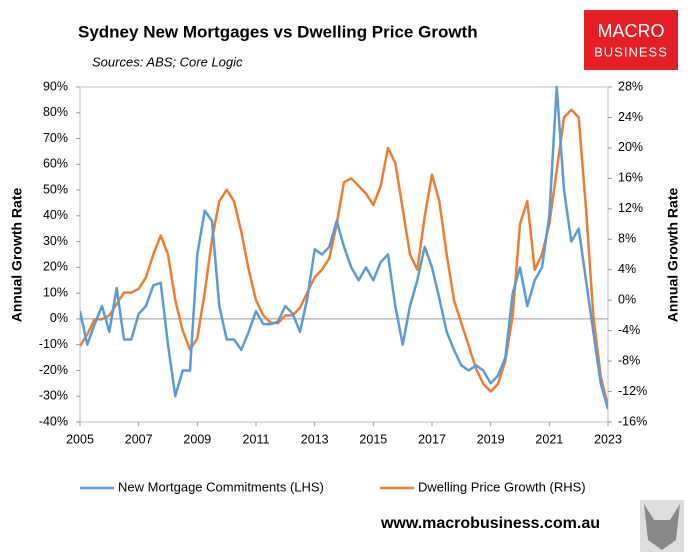 Image resolution: width=692 pixels, height=558 pixels. I want to click on x-tick-label: 2005, so click(80, 439).